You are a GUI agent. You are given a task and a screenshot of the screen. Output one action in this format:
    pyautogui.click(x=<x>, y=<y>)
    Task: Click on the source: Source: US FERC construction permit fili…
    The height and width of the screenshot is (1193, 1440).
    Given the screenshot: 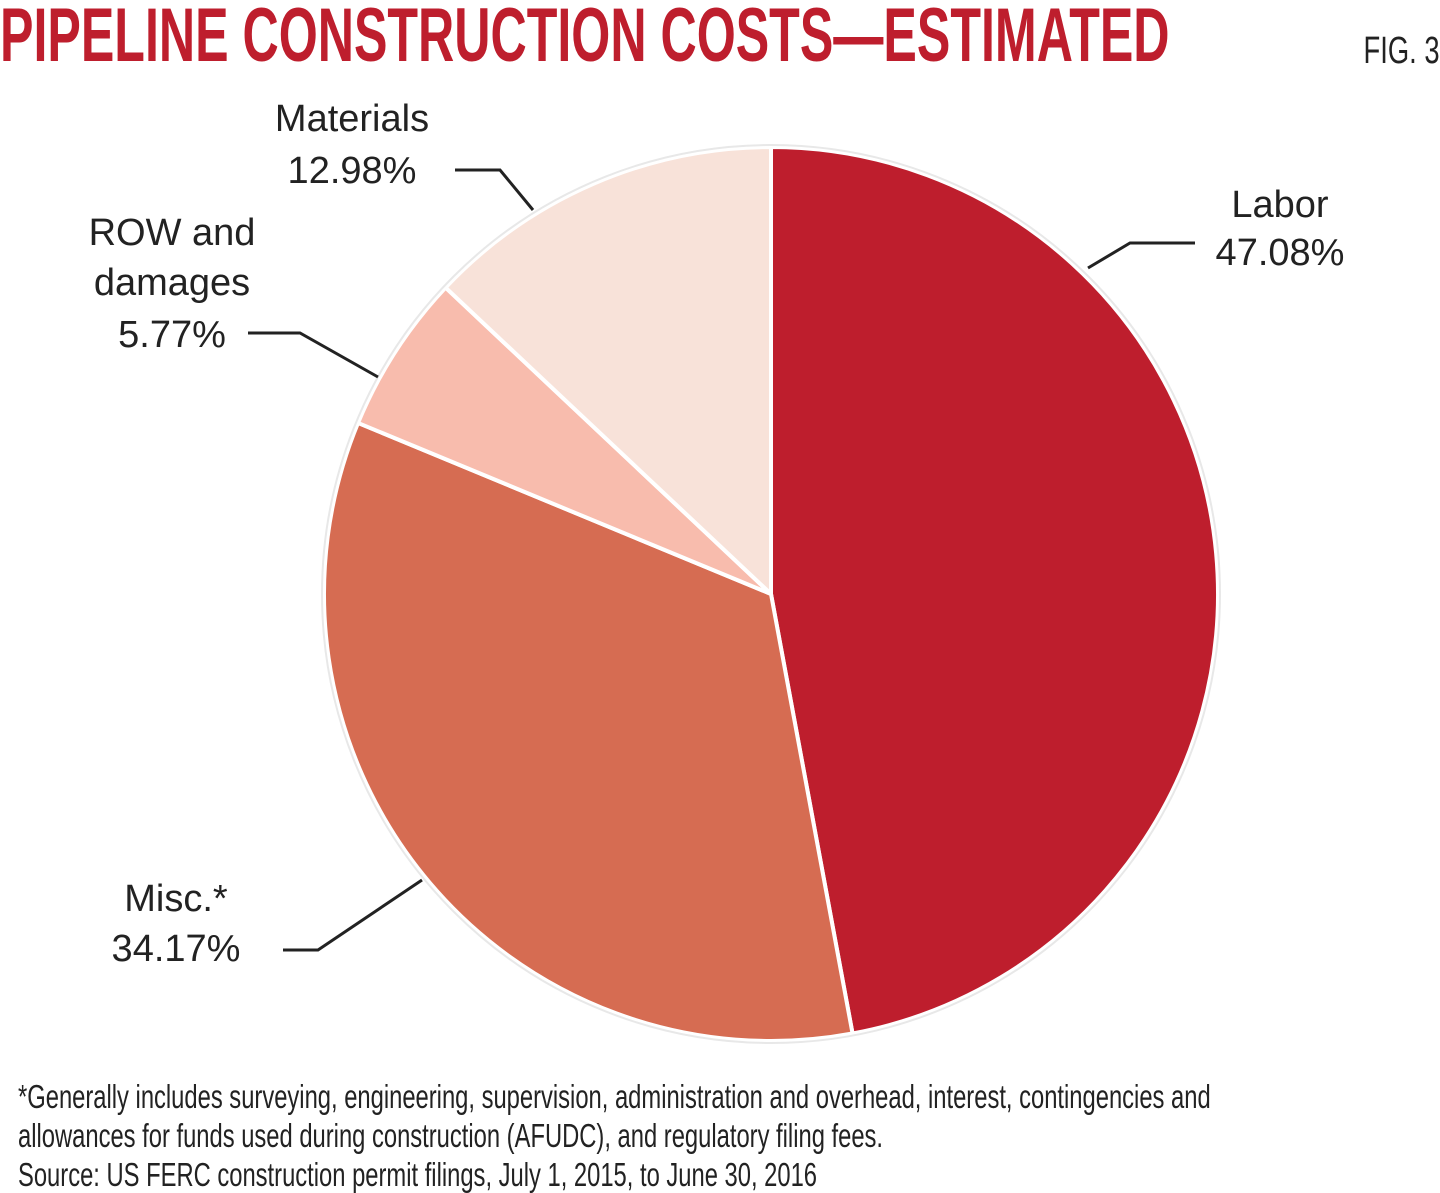 What is the action you would take?
    pyautogui.click(x=418, y=1174)
    